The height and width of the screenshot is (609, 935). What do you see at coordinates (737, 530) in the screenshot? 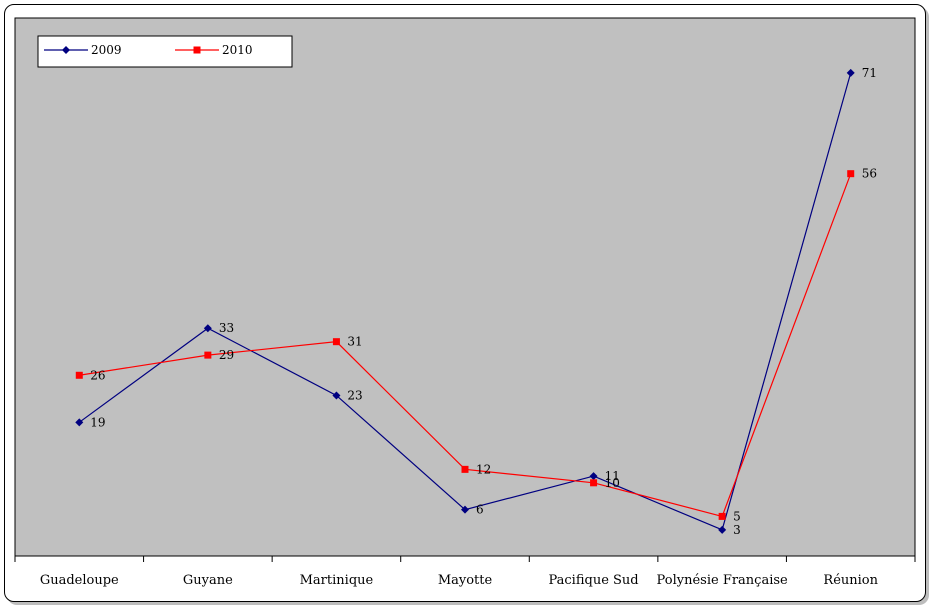
I see `data-label: 3` at bounding box center [737, 530].